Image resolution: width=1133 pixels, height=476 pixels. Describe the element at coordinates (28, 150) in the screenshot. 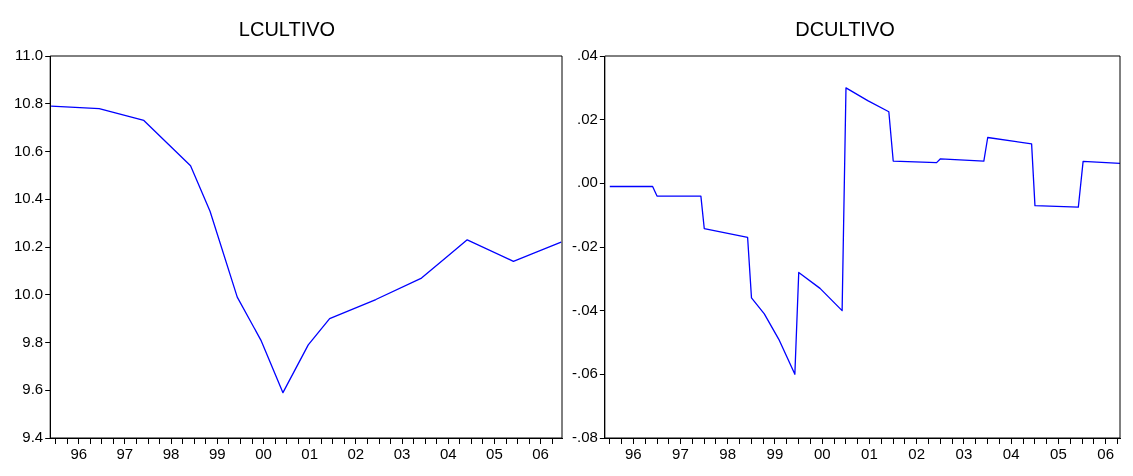

I see `y-tick-label: 10.6` at that location.